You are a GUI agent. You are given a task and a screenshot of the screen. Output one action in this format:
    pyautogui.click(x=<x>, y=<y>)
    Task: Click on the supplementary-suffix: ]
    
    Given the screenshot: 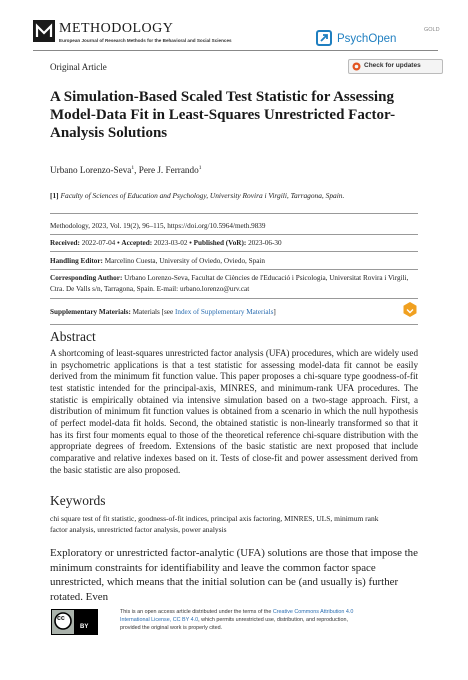 What is the action you would take?
    pyautogui.click(x=274, y=312)
    